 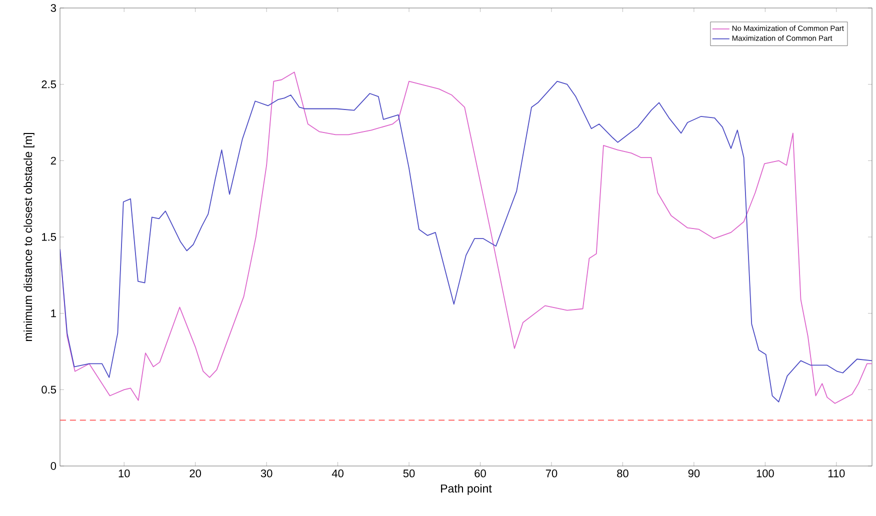 I want to click on x-tick-label: 100, so click(x=765, y=474).